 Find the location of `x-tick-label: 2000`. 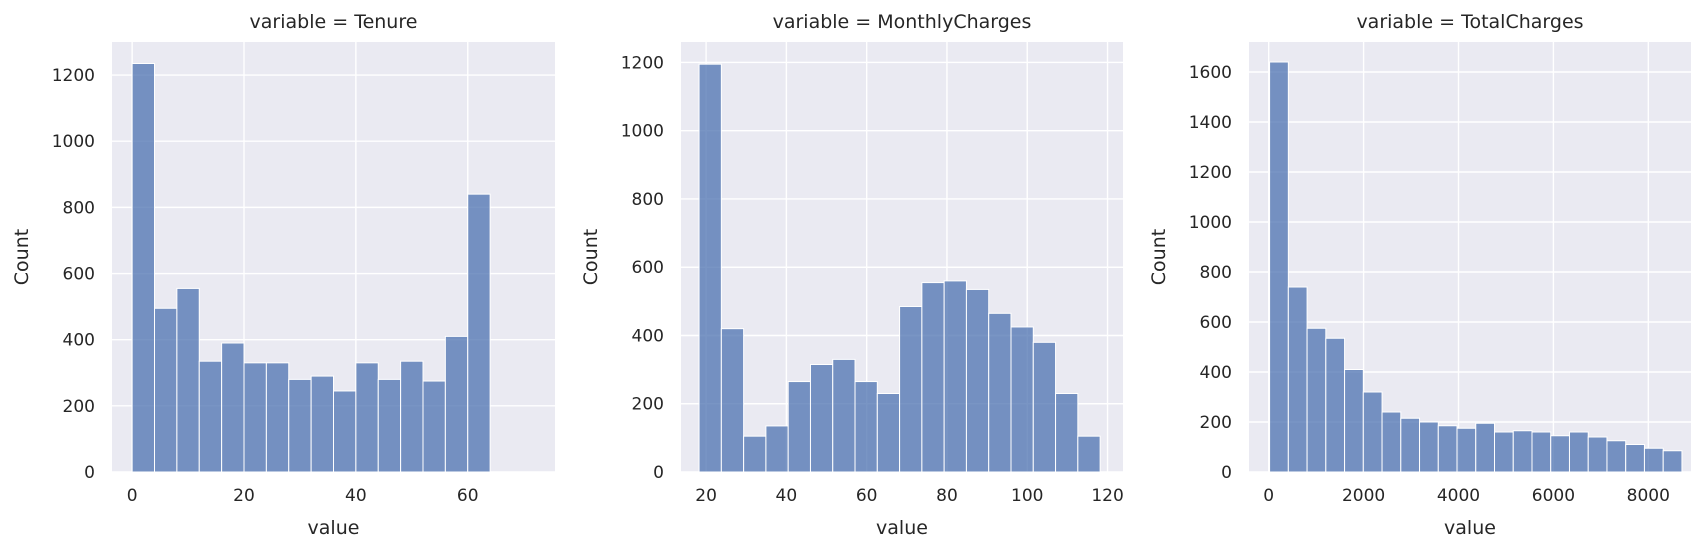

x-tick-label: 2000 is located at coordinates (1363, 496).